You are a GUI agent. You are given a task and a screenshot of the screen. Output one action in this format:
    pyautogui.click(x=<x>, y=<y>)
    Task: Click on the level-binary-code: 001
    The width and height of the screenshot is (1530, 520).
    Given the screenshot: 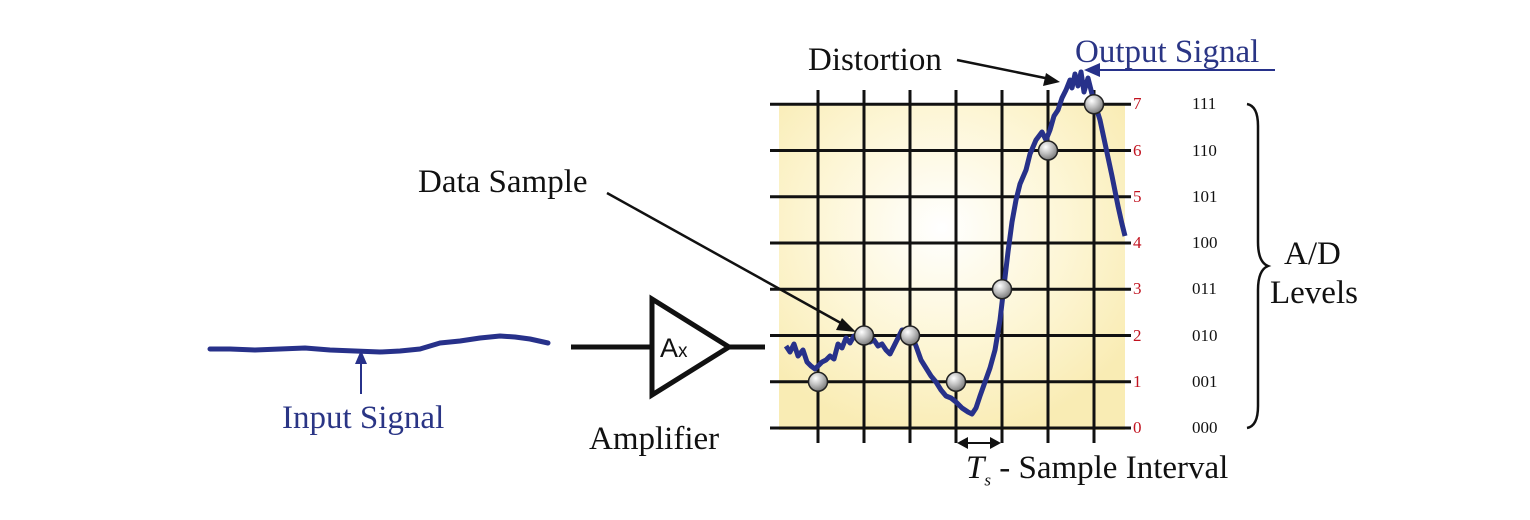 What is the action you would take?
    pyautogui.click(x=1205, y=381)
    